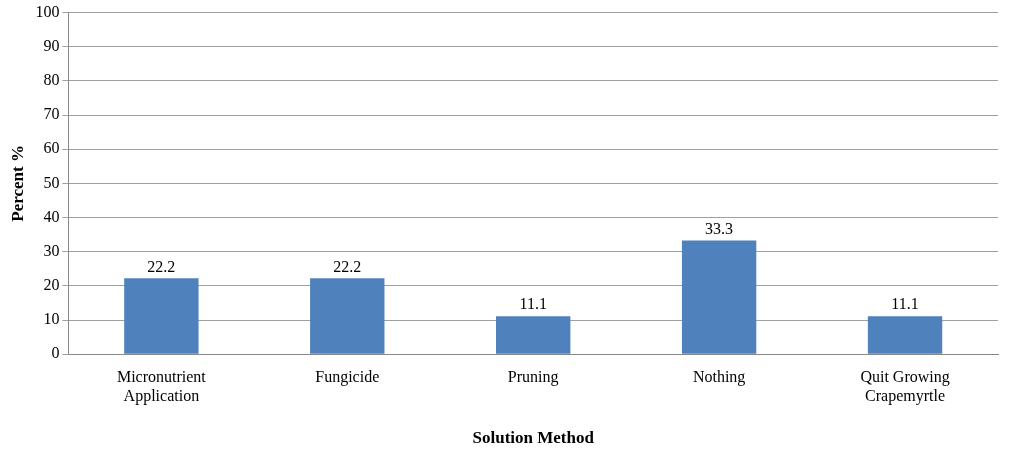  I want to click on y-axis-title: Percent %, so click(17, 183).